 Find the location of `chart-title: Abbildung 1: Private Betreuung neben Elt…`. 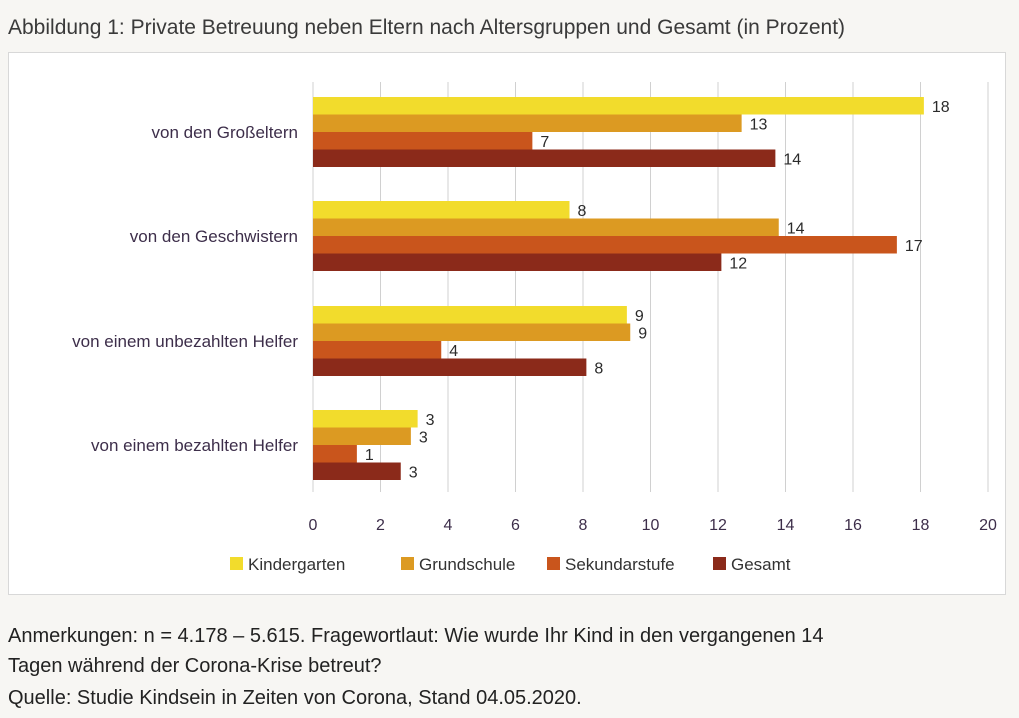

chart-title: Abbildung 1: Private Betreuung neben Elt… is located at coordinates (427, 27).